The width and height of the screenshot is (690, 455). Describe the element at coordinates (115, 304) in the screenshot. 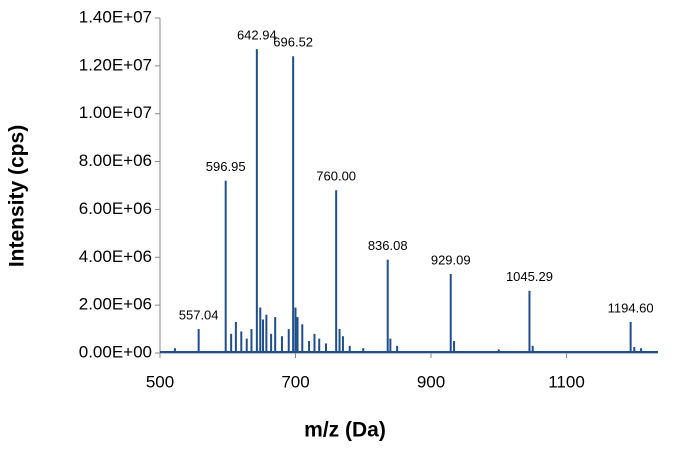

I see `y-tick-label: 2.00E+06` at that location.